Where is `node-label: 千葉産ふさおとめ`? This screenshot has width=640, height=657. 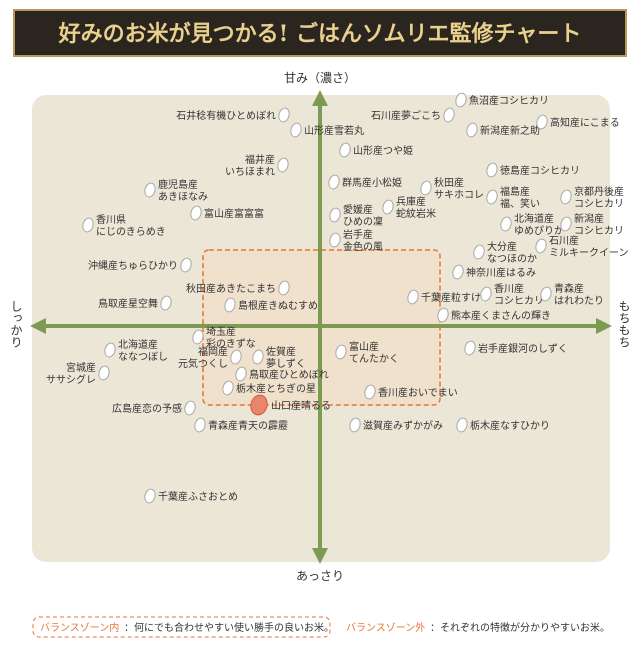
node-label: 千葉産ふさおとめ is located at coordinates (198, 496).